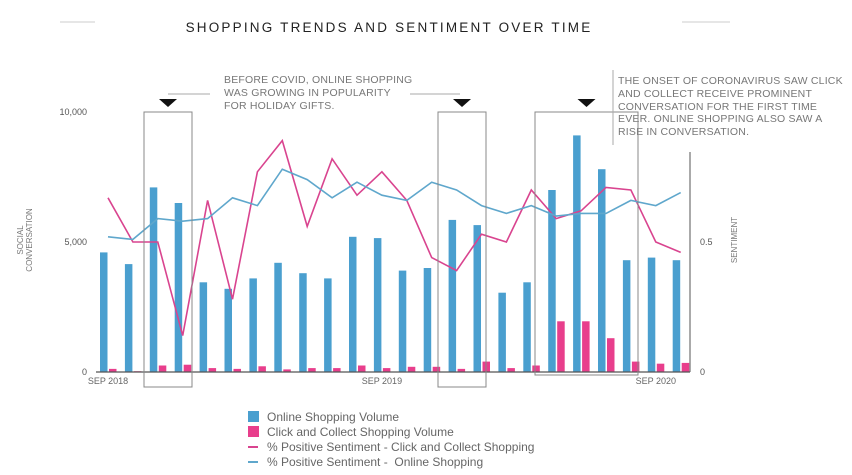 The image size is (852, 475). I want to click on x-tick-label: SEP 2019, so click(382, 381).